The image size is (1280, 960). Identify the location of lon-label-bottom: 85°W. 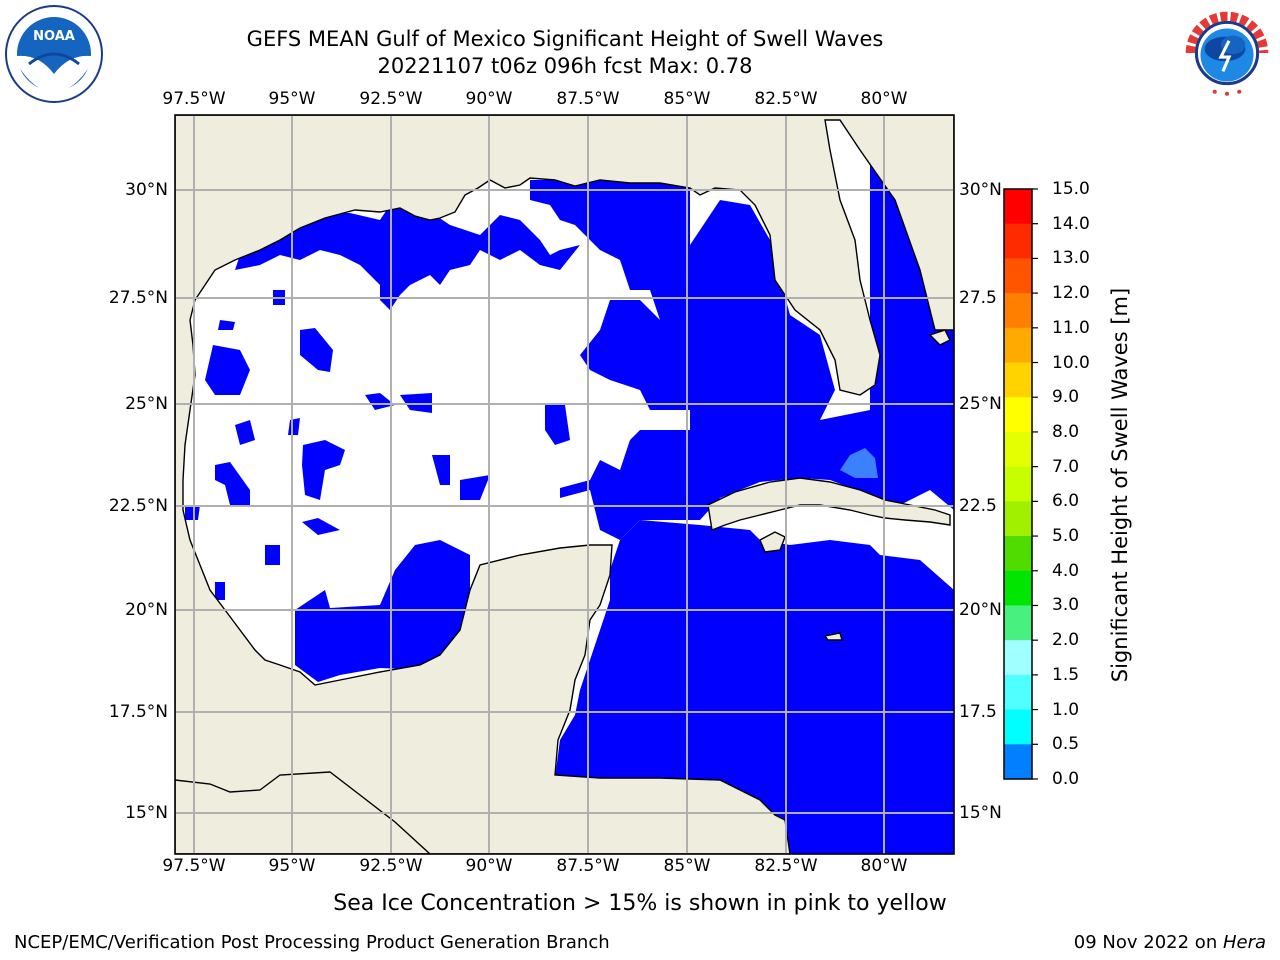
(687, 866).